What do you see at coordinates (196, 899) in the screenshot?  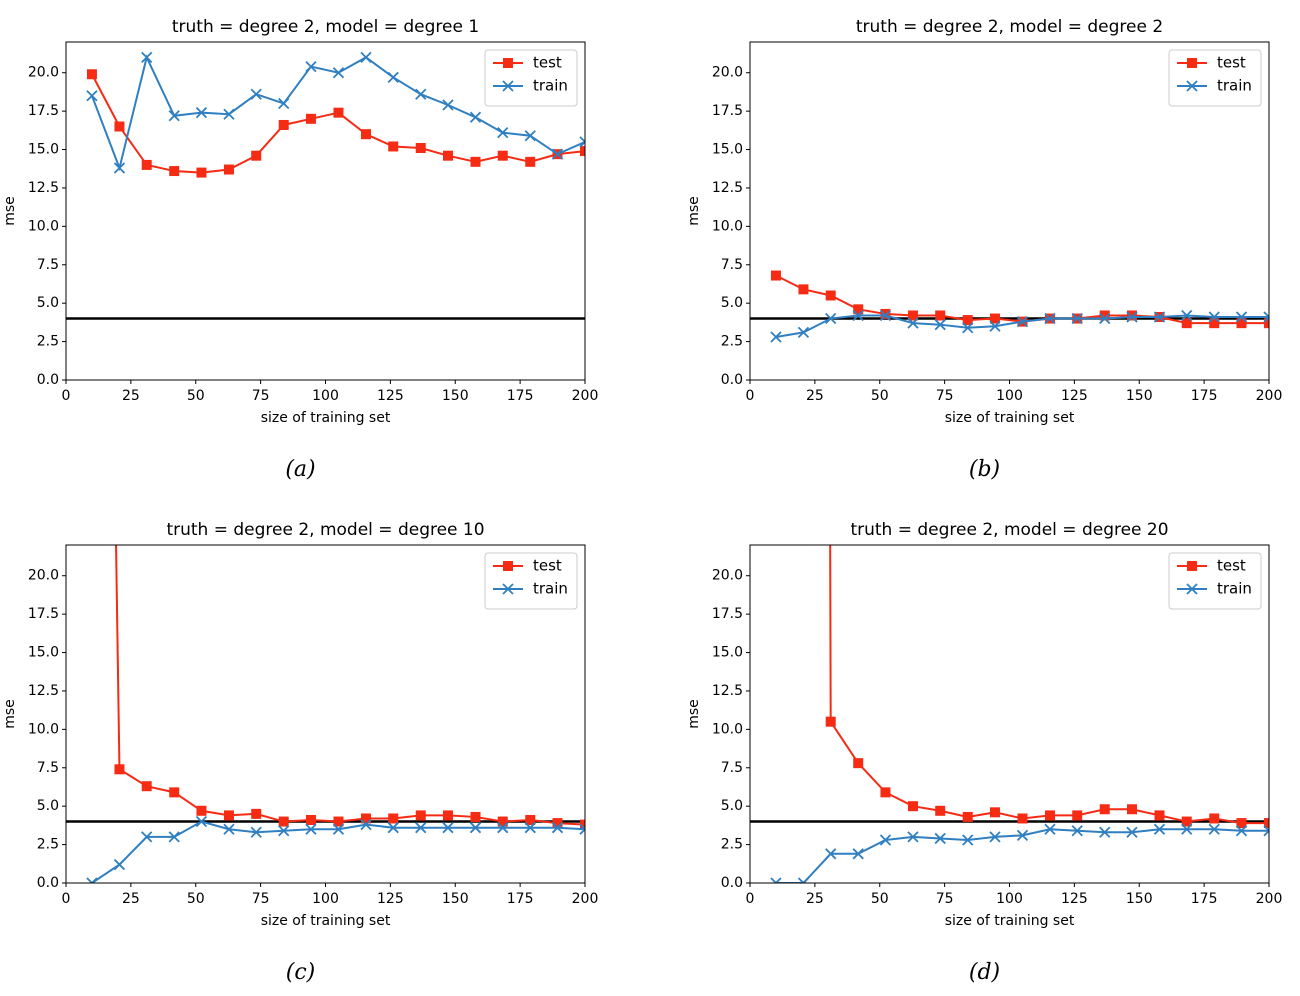 I see `x-tick-label: 50` at bounding box center [196, 899].